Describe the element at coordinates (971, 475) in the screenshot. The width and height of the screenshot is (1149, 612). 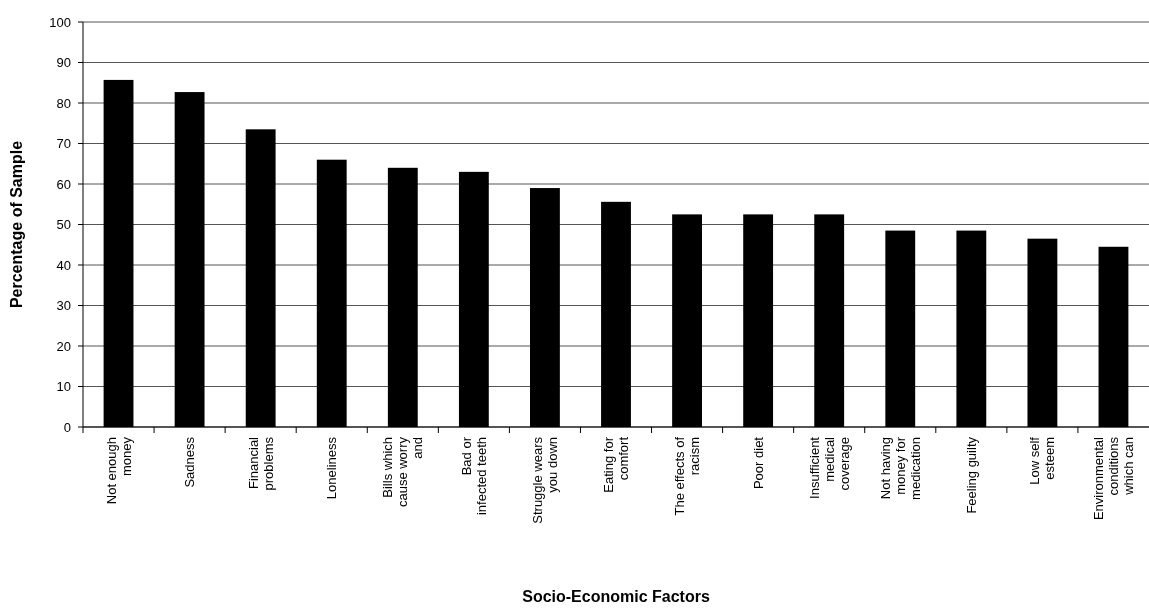
I see `x-tick-label: Feeling guilty` at that location.